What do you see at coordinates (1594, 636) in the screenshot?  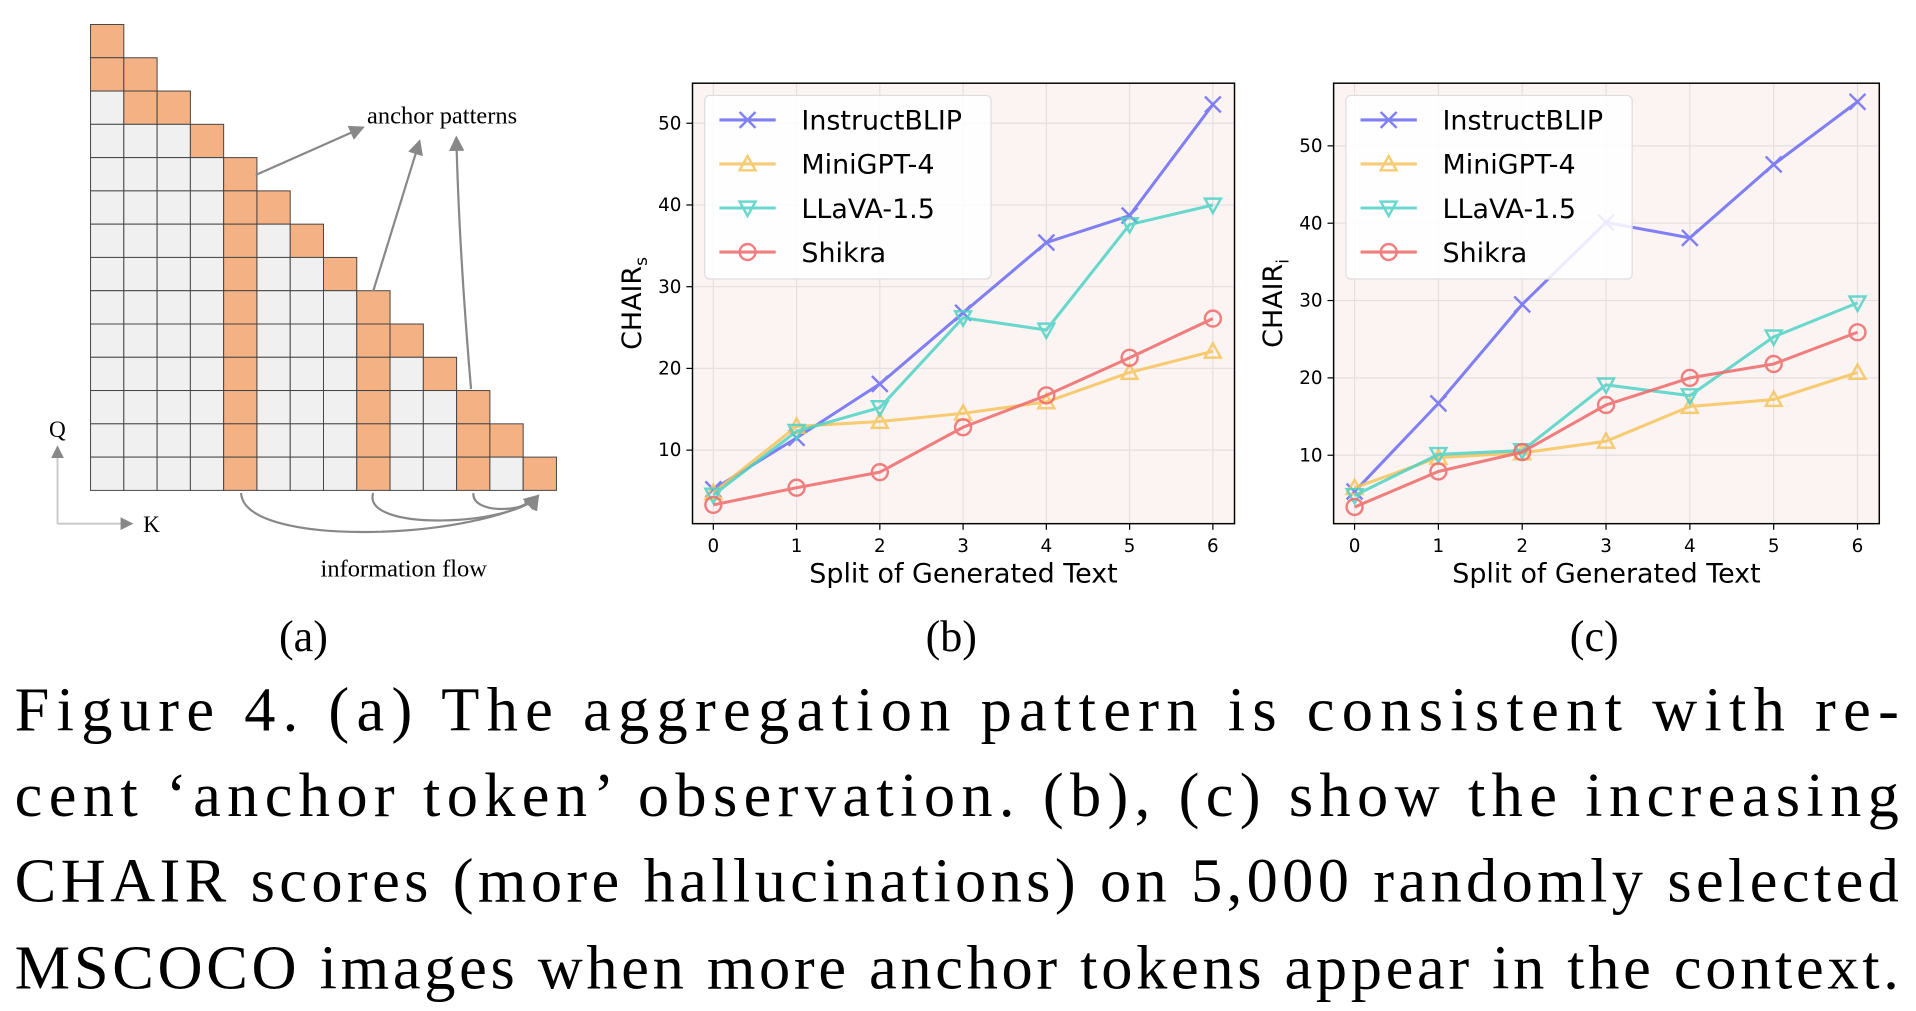 I see `panel-label: (c)` at bounding box center [1594, 636].